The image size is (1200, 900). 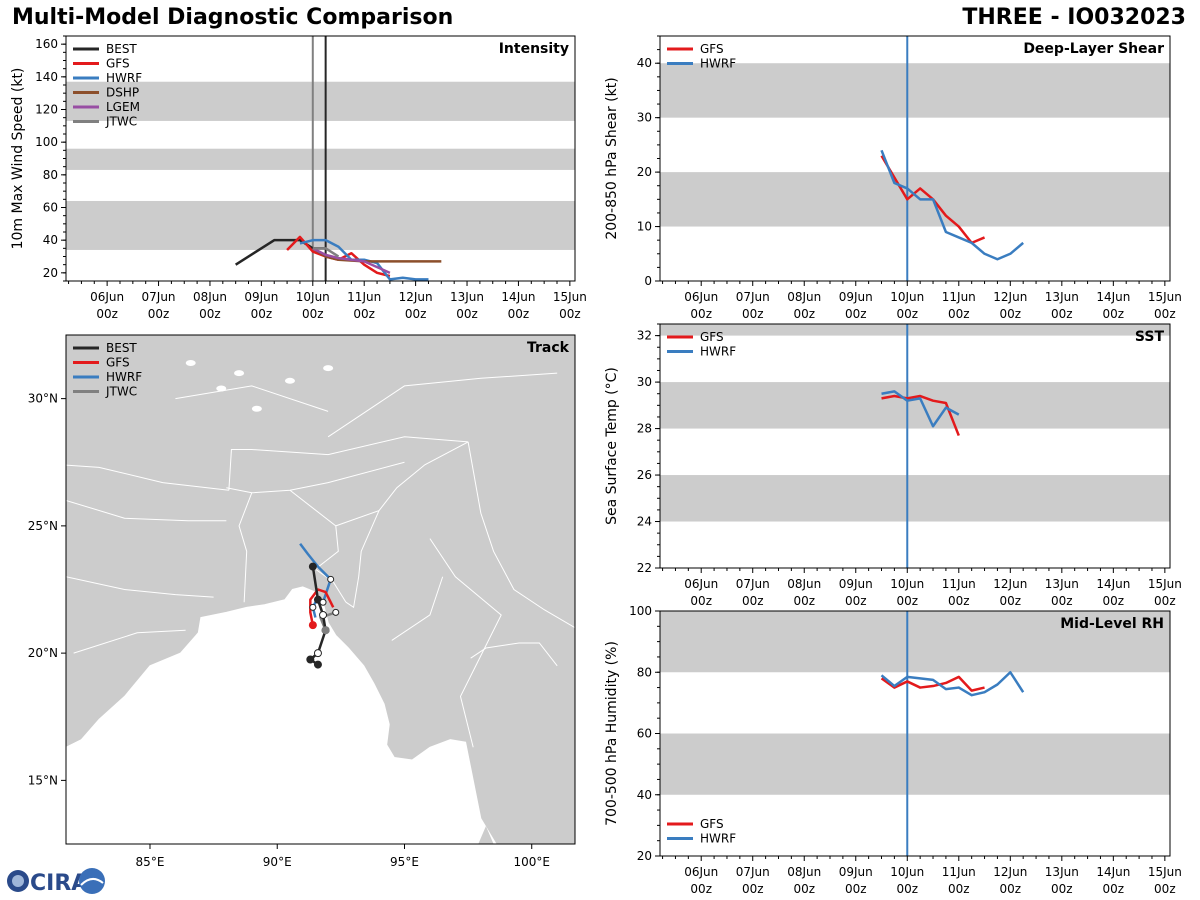 What do you see at coordinates (124, 78) in the screenshot?
I see `intensity-legend-label-hwrf: HWRF` at bounding box center [124, 78].